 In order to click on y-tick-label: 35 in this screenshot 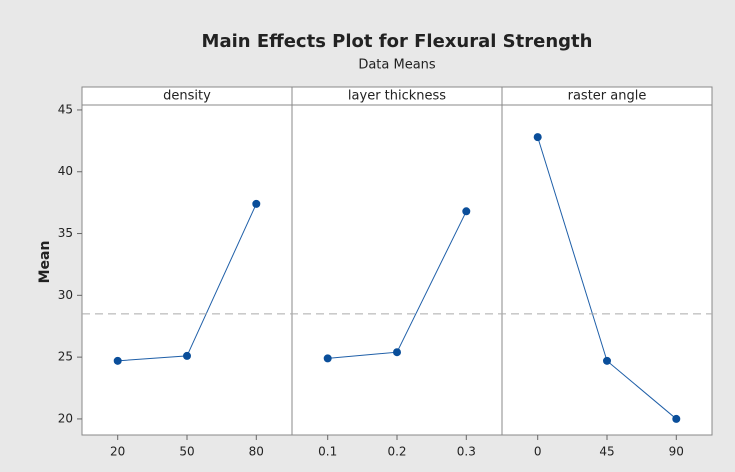, I will do `click(65, 233)`.